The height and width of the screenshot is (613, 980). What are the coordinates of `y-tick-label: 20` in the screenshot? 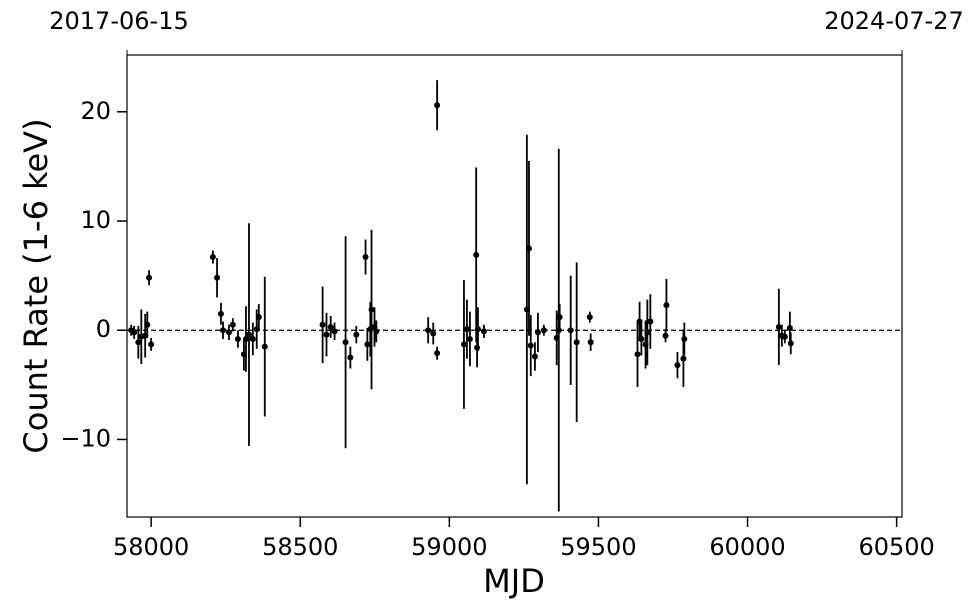 It's located at (95, 111).